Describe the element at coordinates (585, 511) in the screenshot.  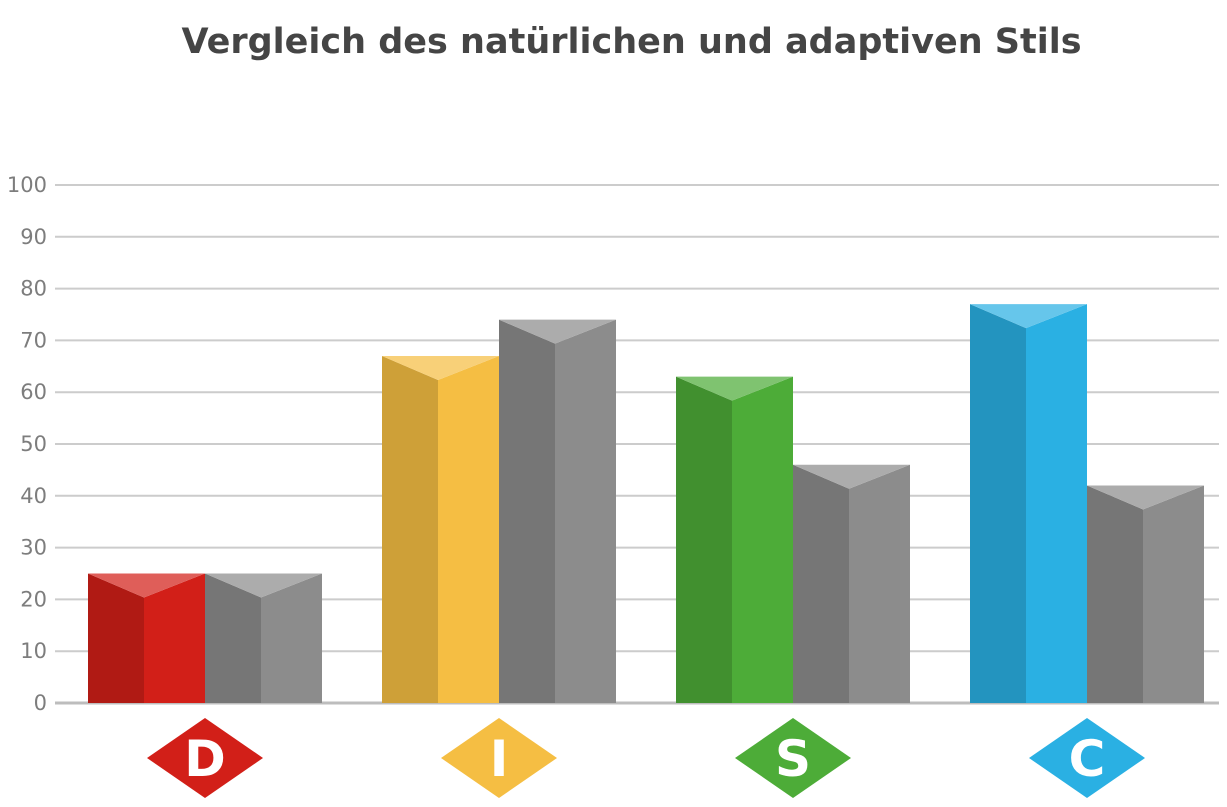
I see `bar-i-adaptive-right-face` at that location.